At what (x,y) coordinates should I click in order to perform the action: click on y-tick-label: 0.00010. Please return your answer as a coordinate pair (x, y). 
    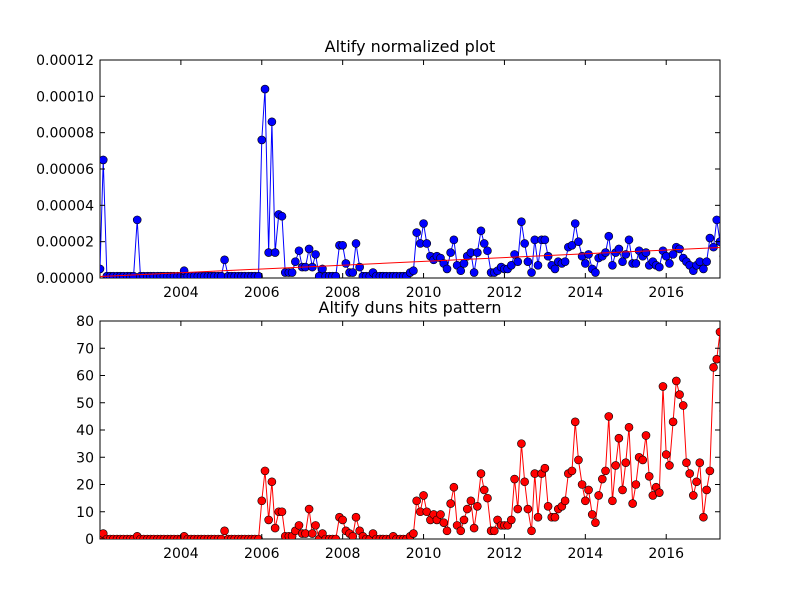
    Looking at the image, I should click on (65, 97).